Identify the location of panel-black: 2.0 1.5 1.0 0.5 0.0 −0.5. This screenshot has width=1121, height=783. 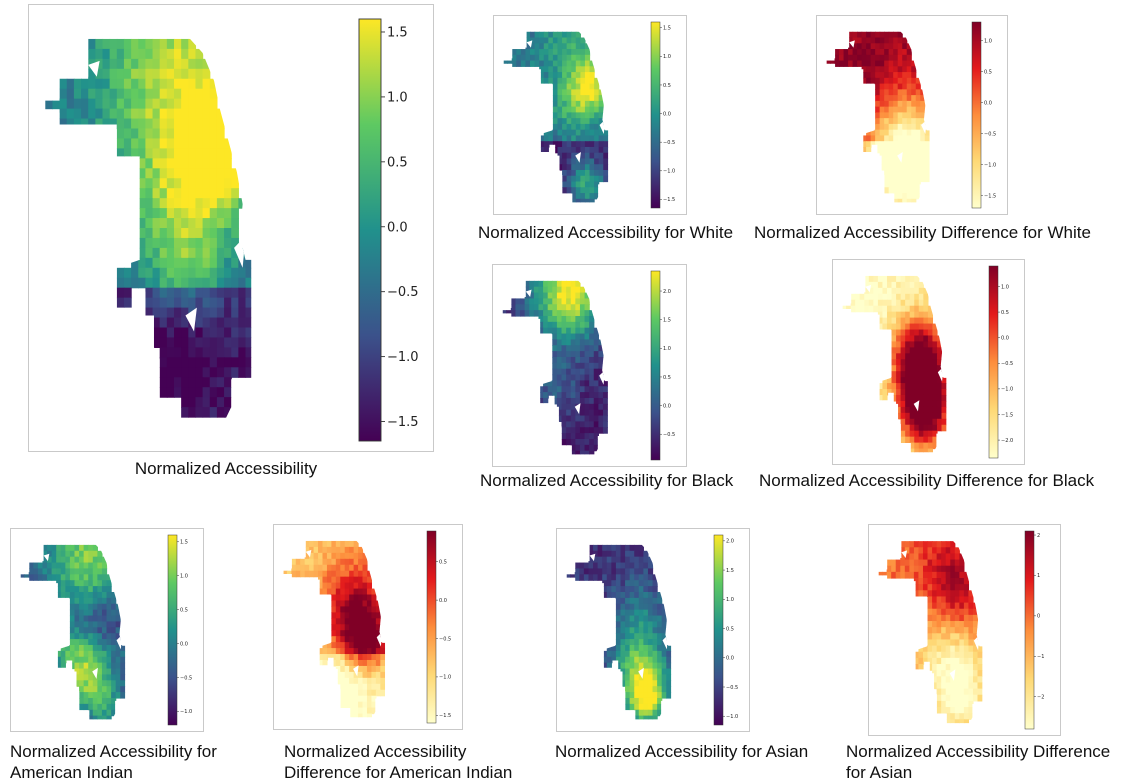
(589, 365).